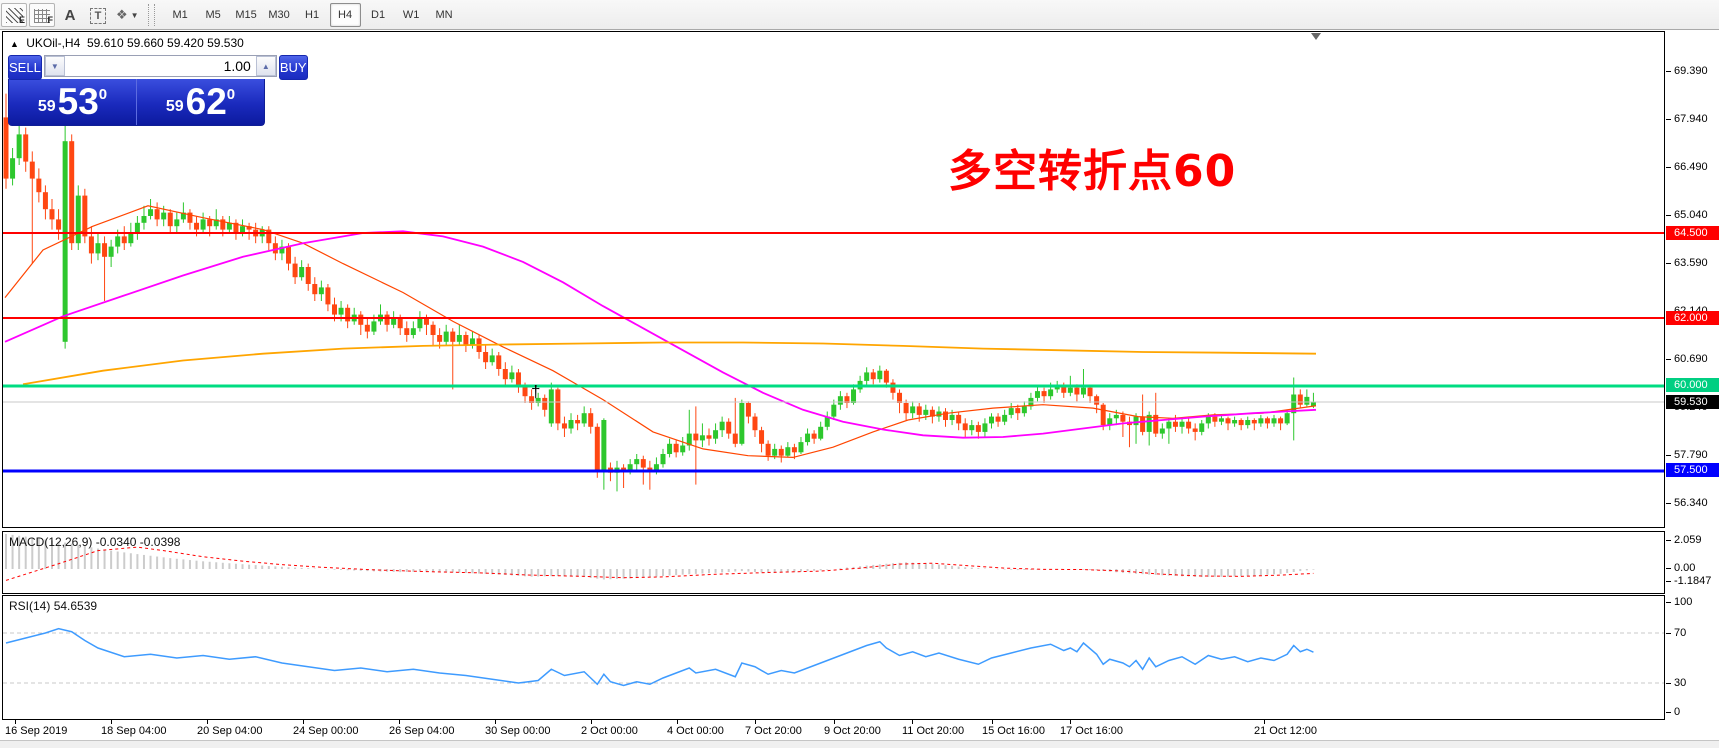 The image size is (1719, 748). What do you see at coordinates (185, 43) in the screenshot?
I see `ohlc-low: 59.420` at bounding box center [185, 43].